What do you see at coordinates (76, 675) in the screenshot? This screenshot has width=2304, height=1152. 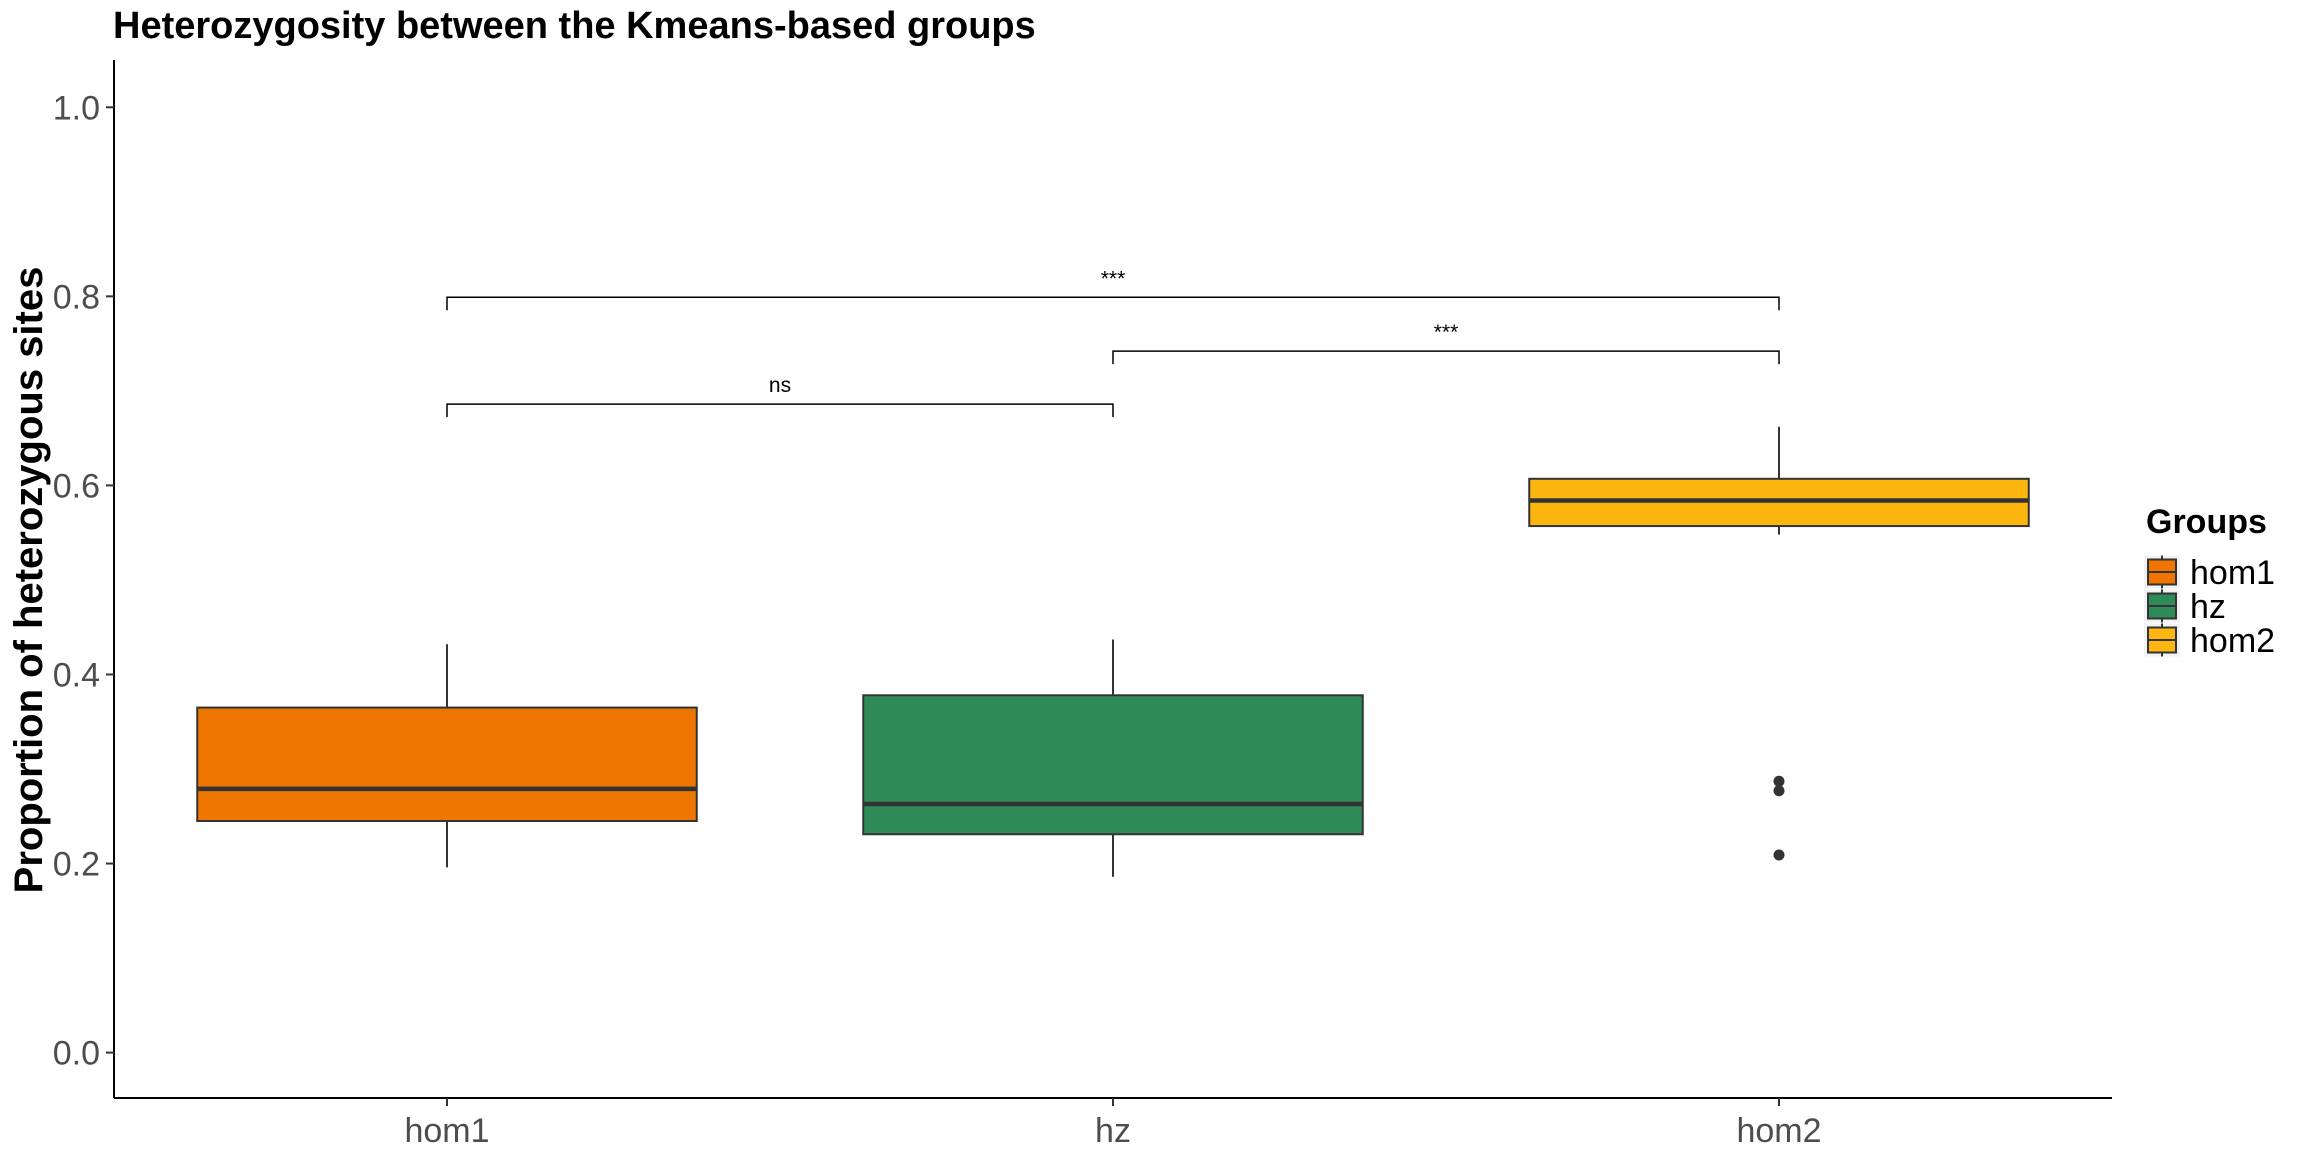 I see `y-tick-label: 0.4` at bounding box center [76, 675].